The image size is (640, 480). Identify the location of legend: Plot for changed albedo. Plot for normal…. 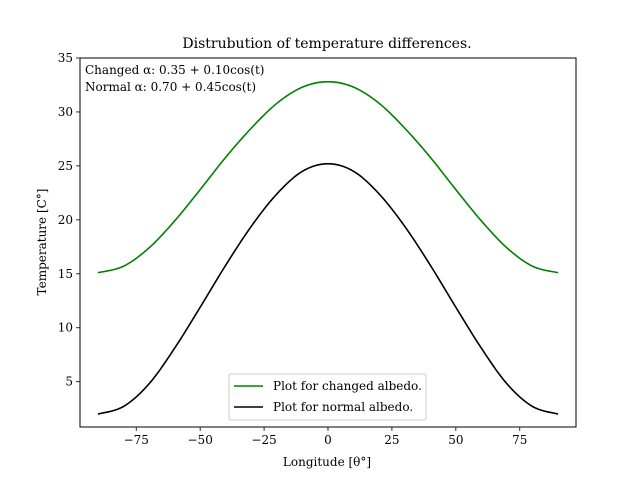
(327, 397).